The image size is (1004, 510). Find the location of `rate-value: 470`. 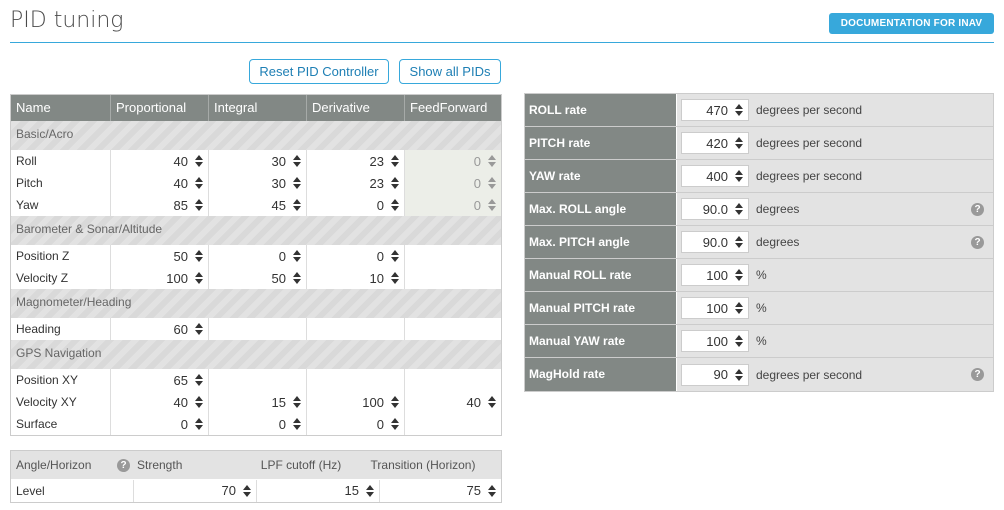

rate-value: 470 is located at coordinates (717, 110).